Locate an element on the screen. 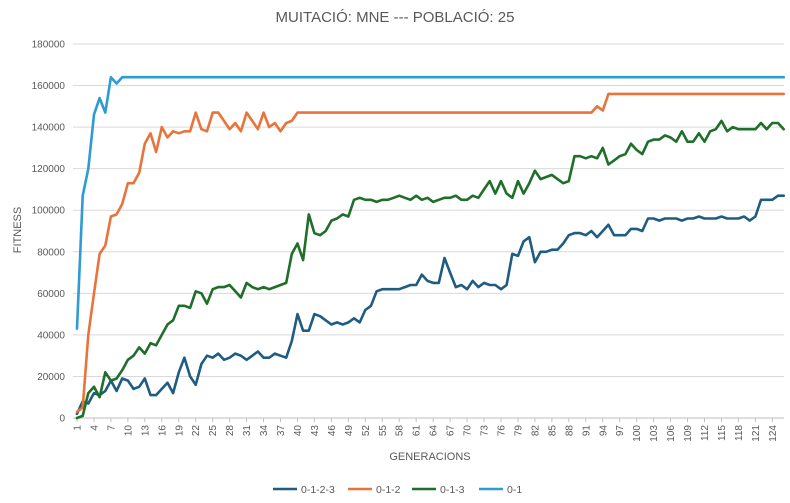  legend-label: 0-1-3 is located at coordinates (452, 490).